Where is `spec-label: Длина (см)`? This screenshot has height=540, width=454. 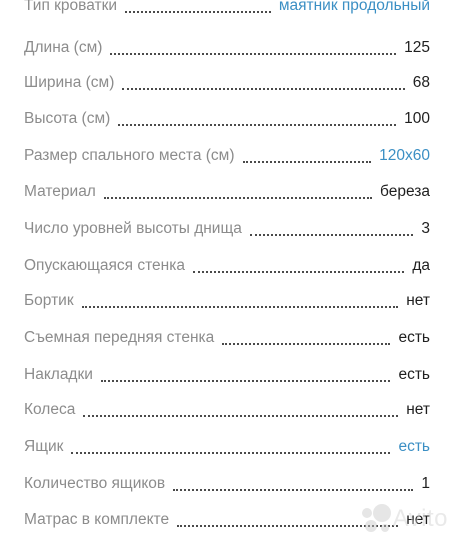
spec-label: Длина (см) is located at coordinates (63, 47).